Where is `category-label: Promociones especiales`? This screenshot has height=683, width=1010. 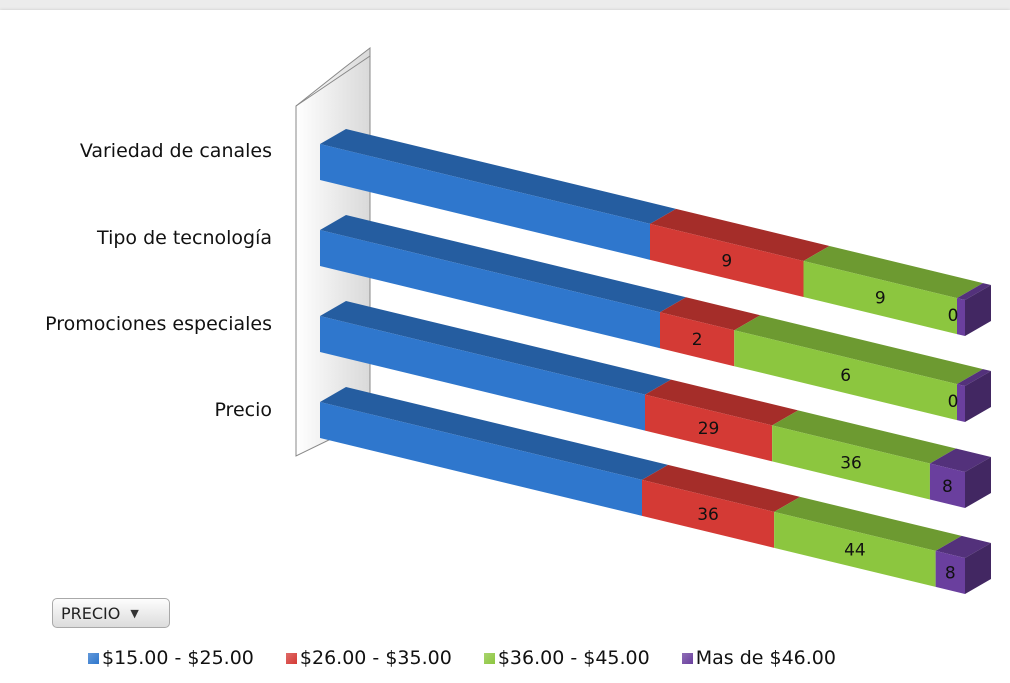
category-label: Promociones especiales is located at coordinates (158, 324).